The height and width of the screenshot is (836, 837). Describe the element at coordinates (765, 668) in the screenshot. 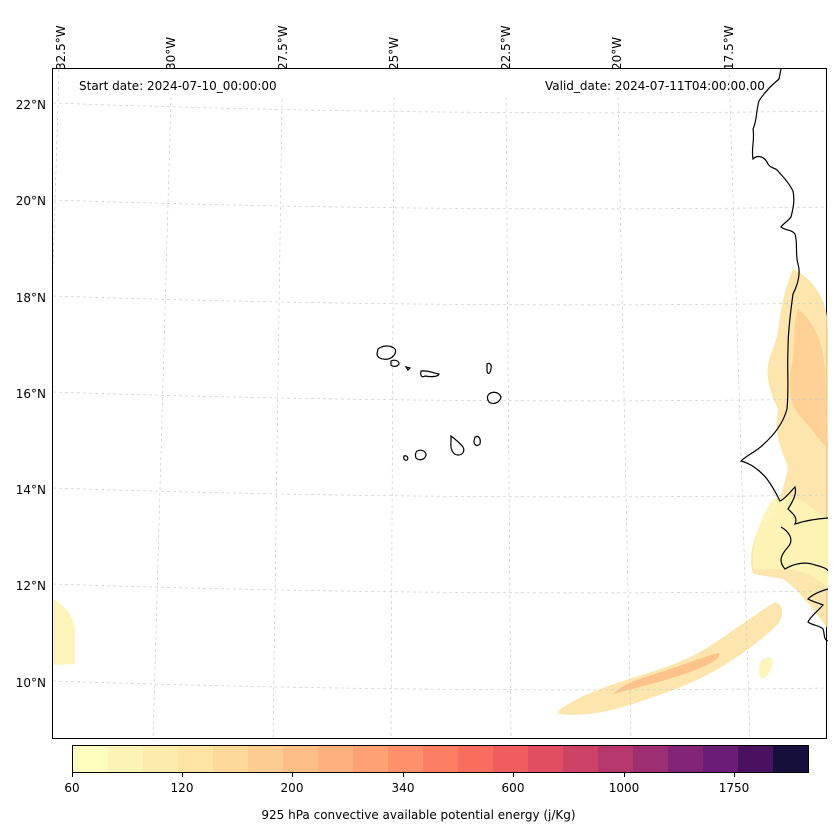

I see `cape-region-tongue-east` at that location.